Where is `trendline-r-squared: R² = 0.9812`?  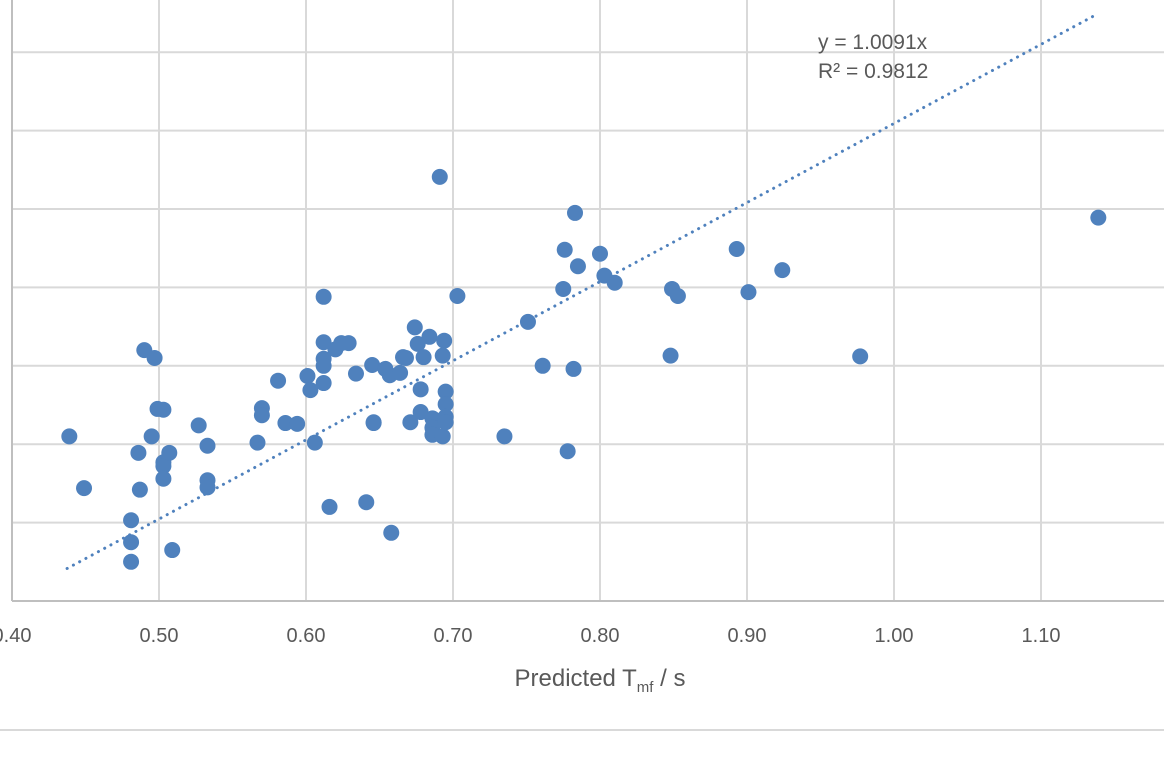 trendline-r-squared: R² = 0.9812 is located at coordinates (873, 71).